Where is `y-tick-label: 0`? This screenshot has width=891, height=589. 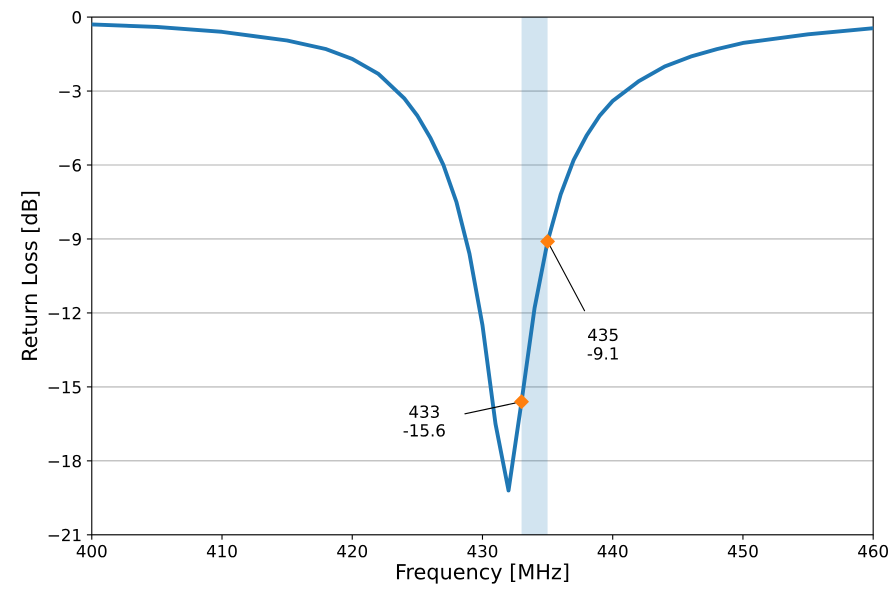
y-tick-label: 0 is located at coordinates (76, 17).